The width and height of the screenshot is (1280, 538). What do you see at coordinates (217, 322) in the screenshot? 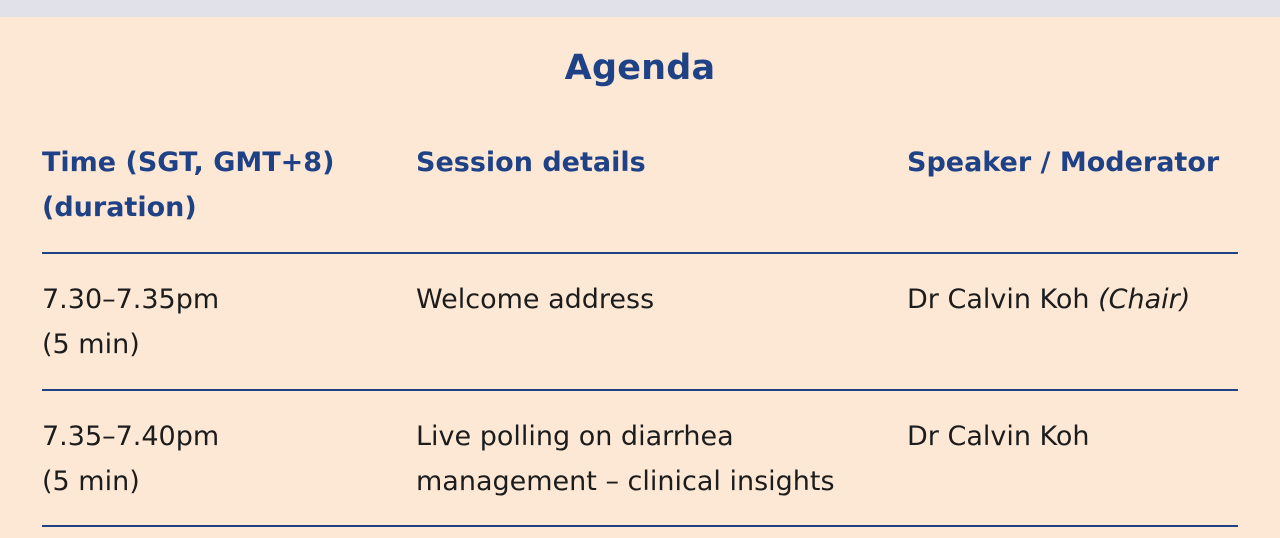
I see `row-1-time: 7.30–7.35pm (5 min)` at bounding box center [217, 322].